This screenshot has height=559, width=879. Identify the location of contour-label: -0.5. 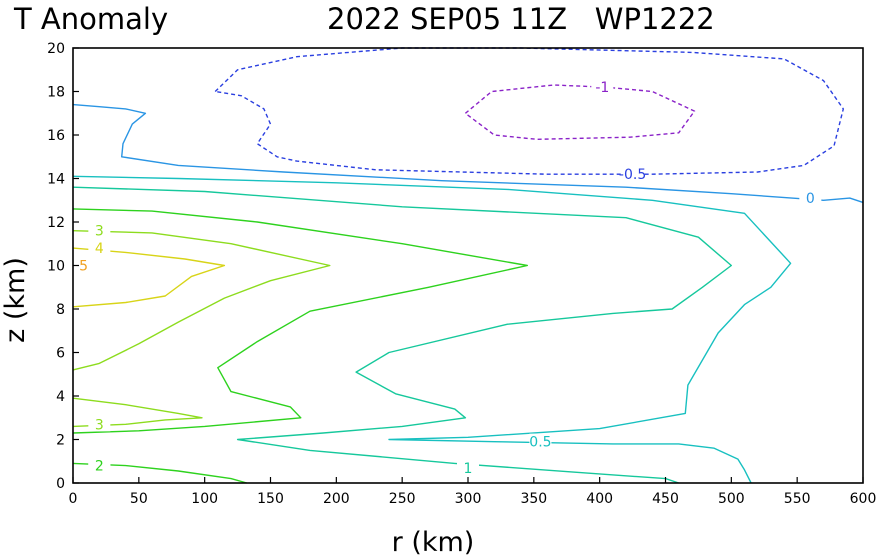
(632, 175).